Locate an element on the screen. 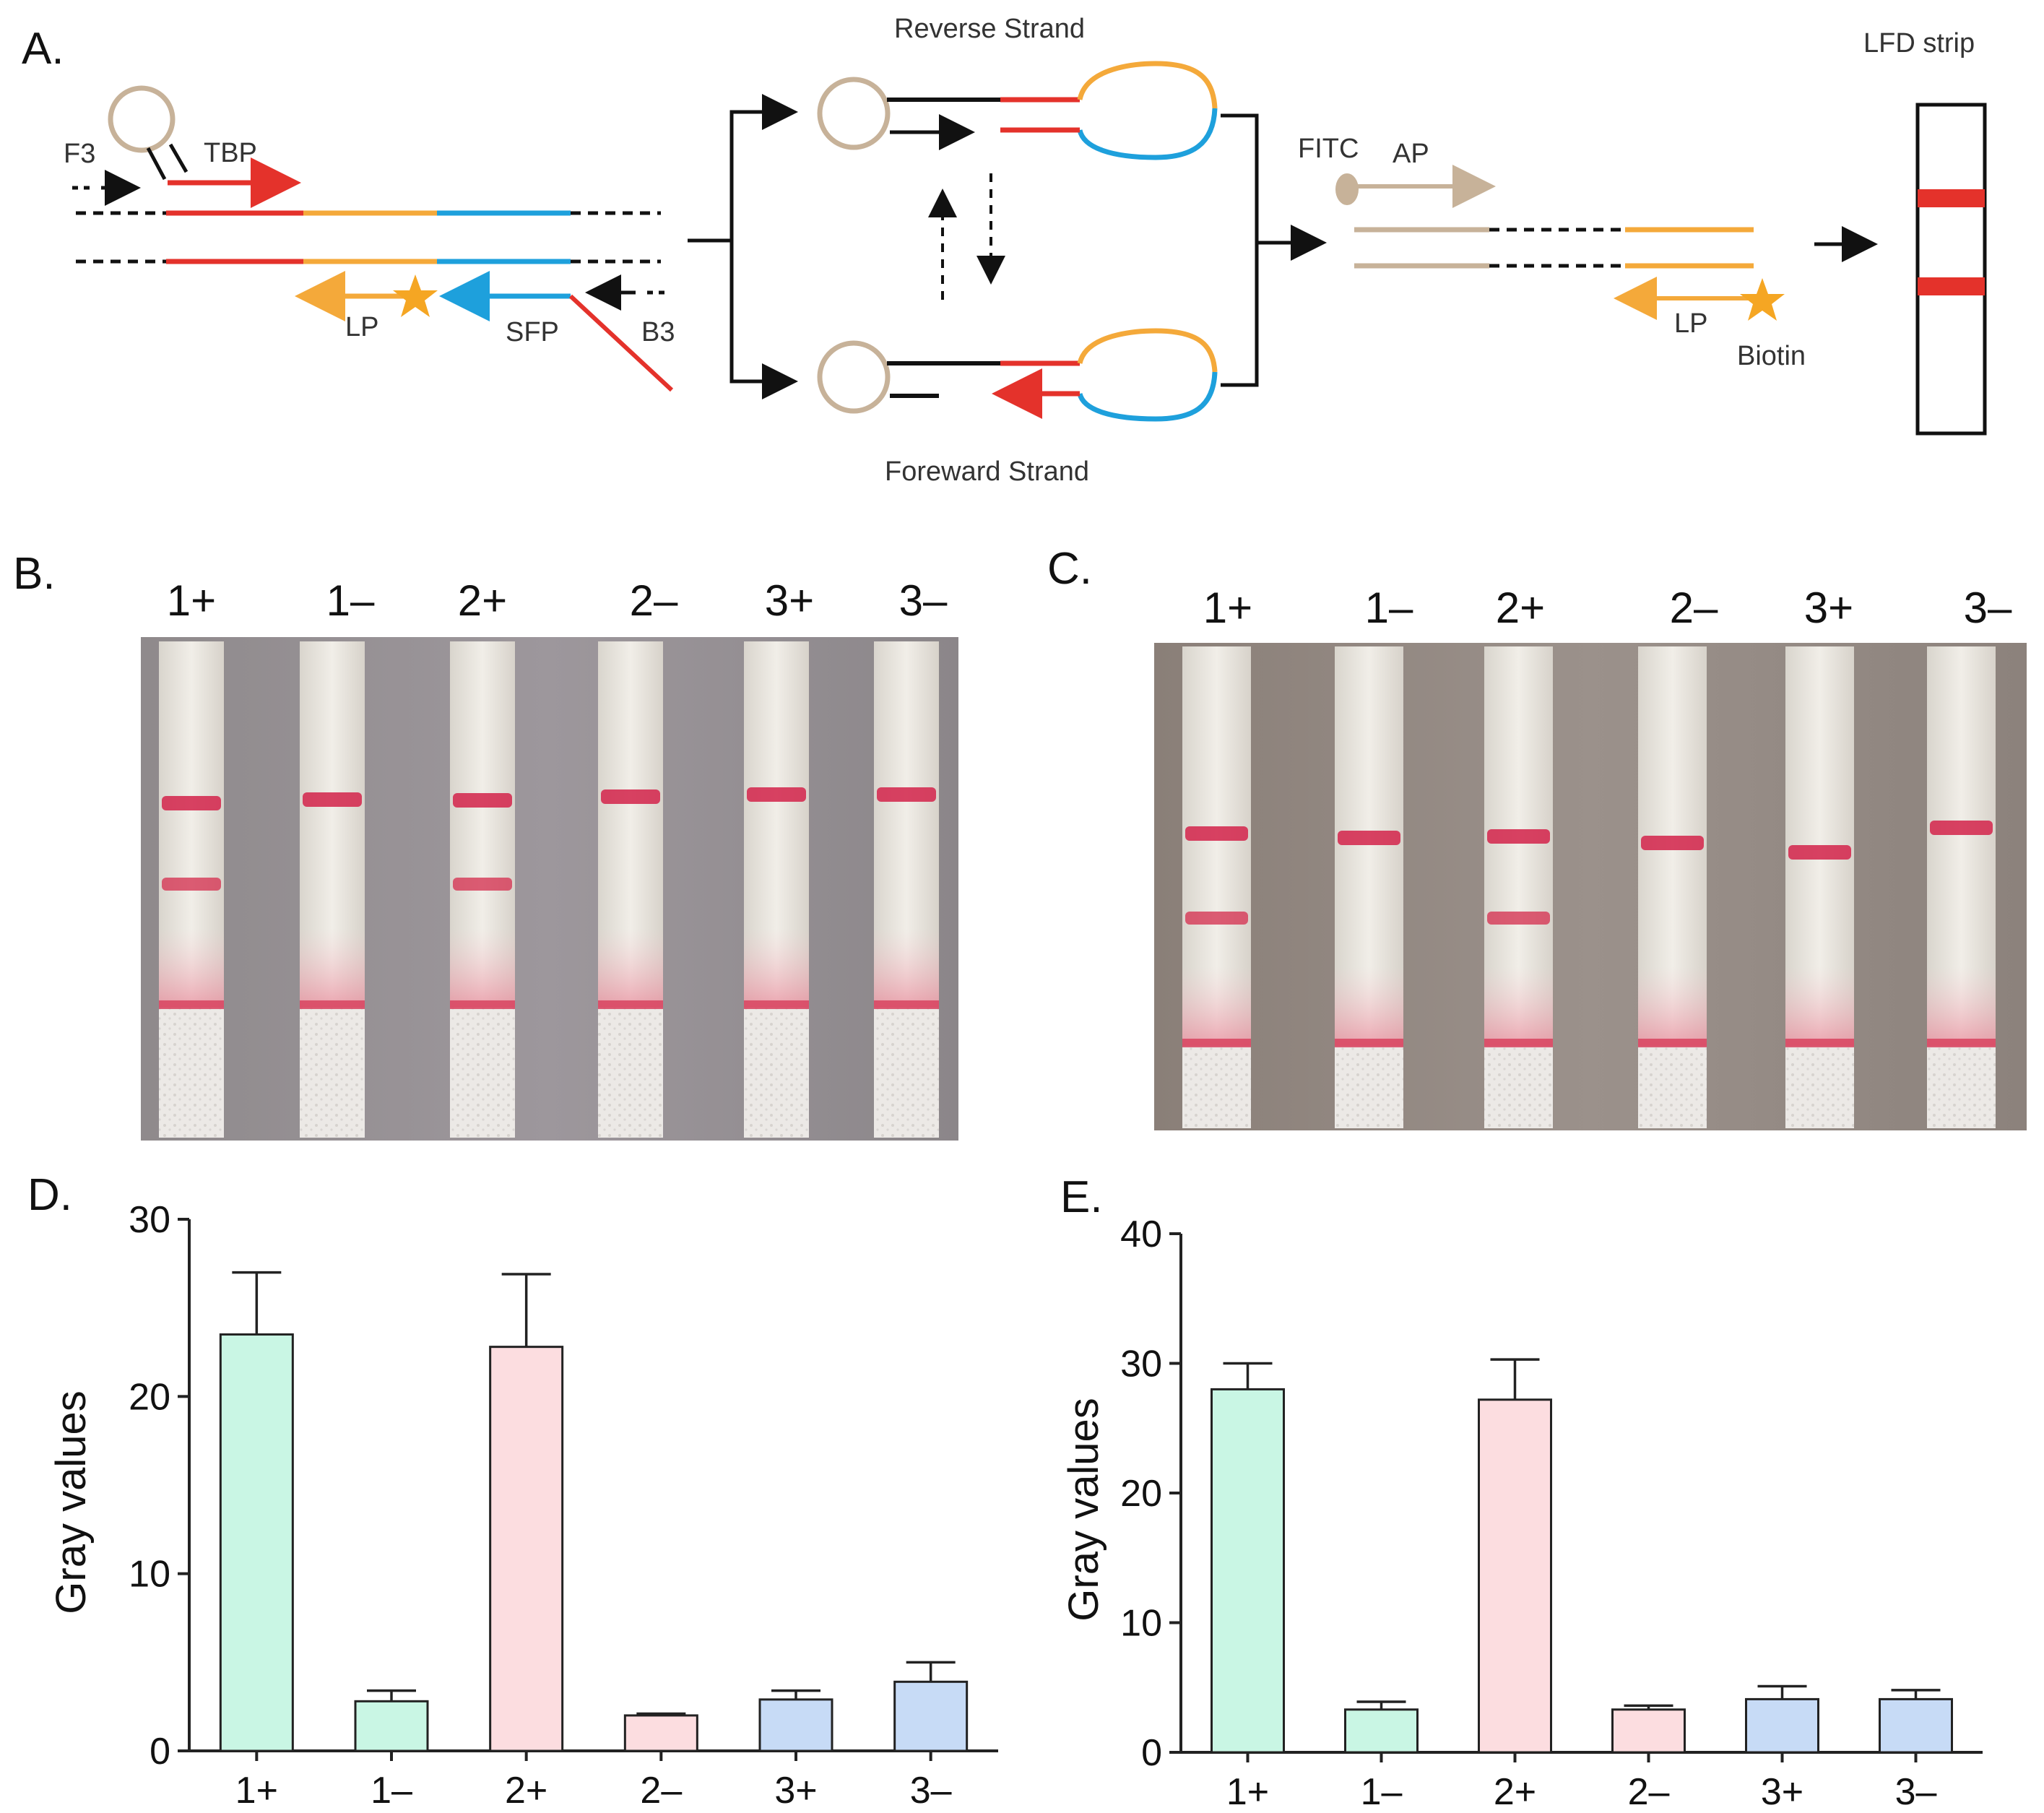 Image resolution: width=2044 pixels, height=1813 pixels. branch-arrow-down is located at coordinates (763, 320).